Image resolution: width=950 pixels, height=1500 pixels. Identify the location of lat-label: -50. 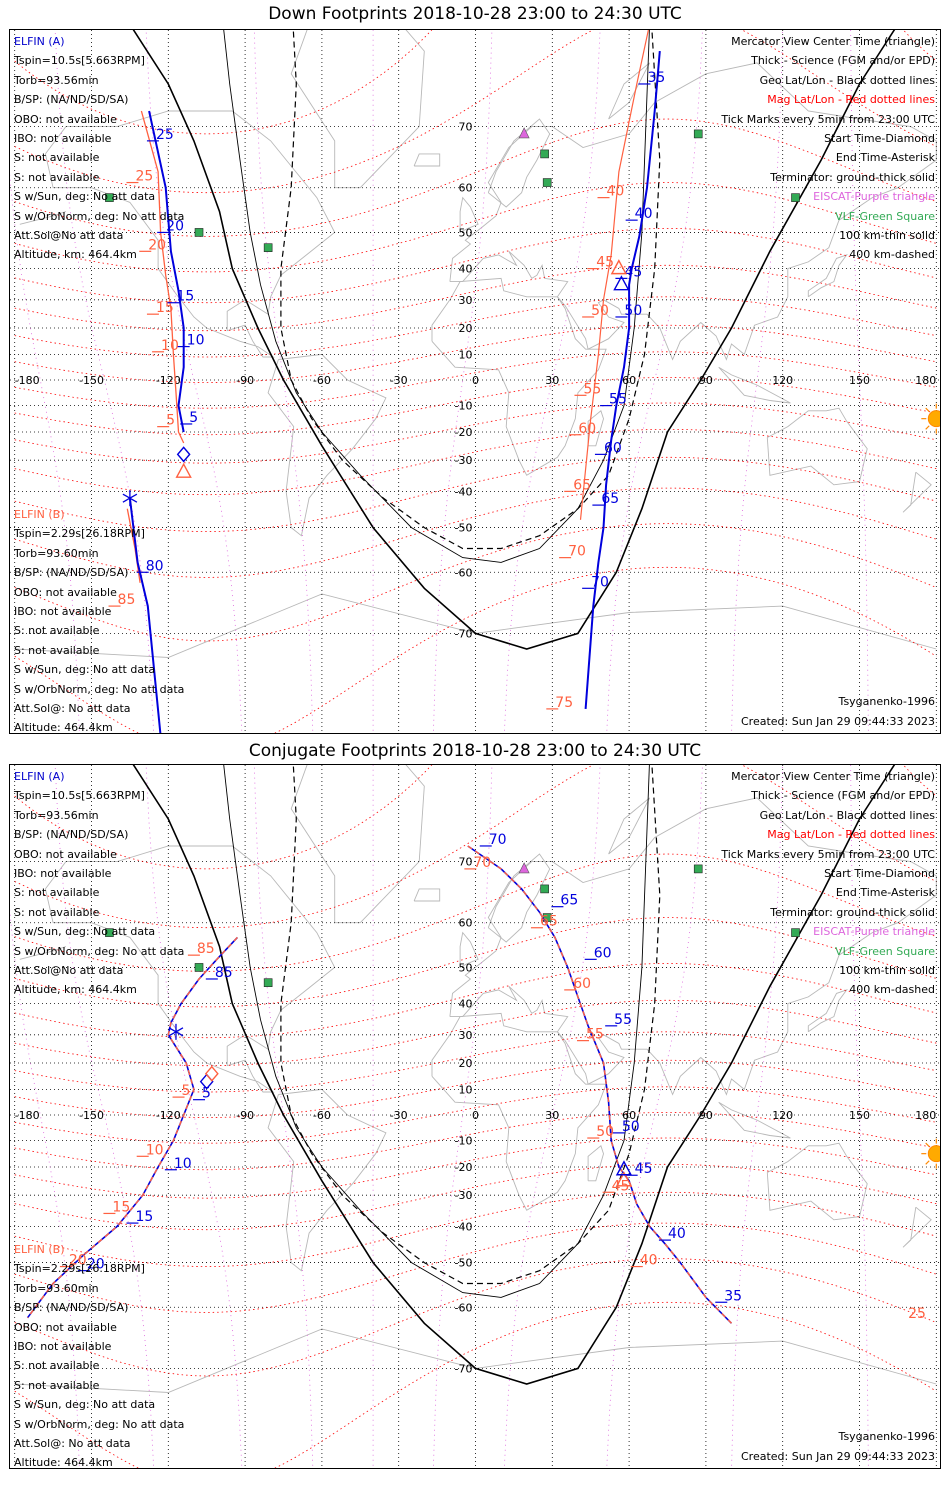
(464, 1263).